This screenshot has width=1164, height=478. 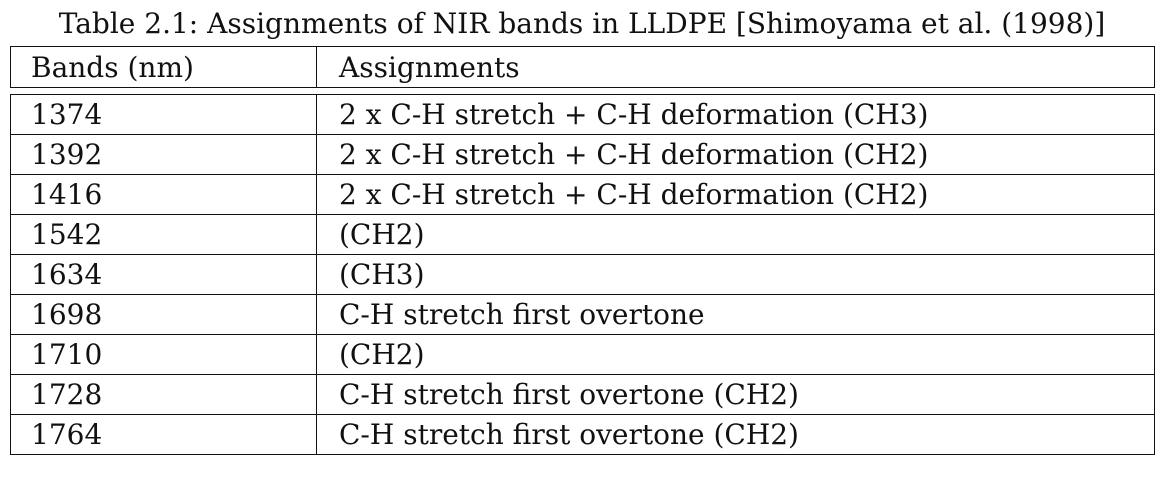 What do you see at coordinates (163, 434) in the screenshot?
I see `band-cell: 1764` at bounding box center [163, 434].